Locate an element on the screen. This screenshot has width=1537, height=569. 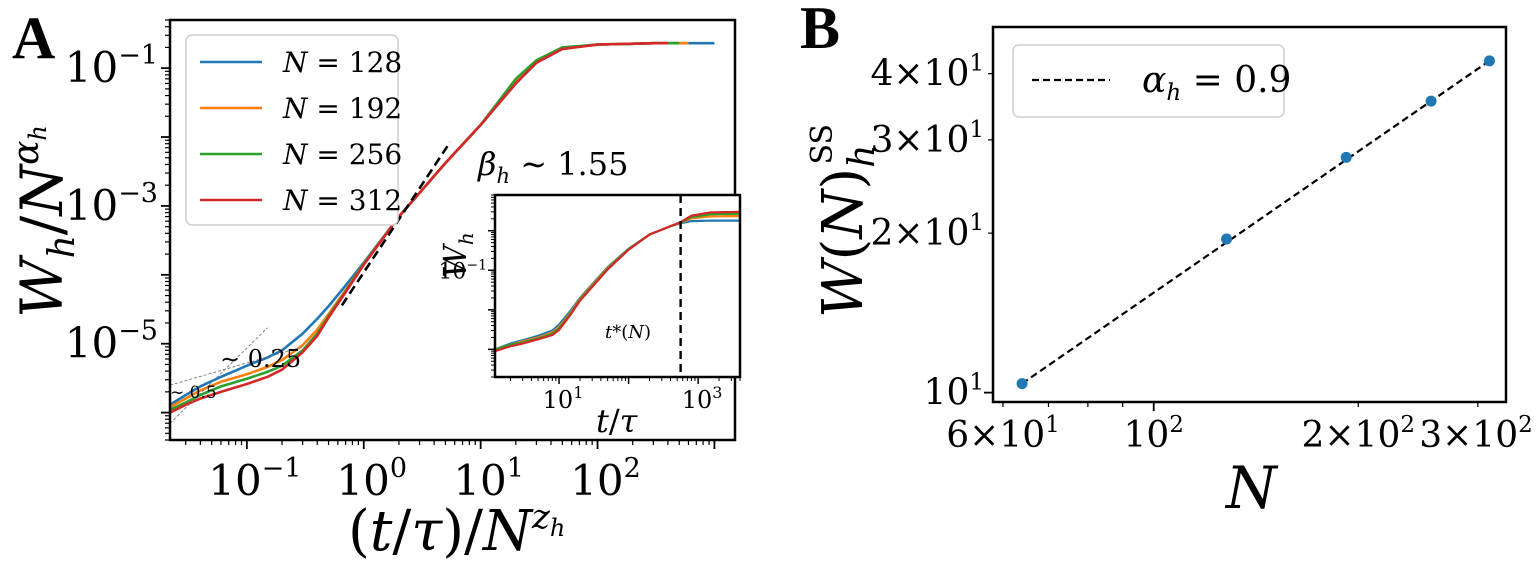
panel-a-ytick-label: 10⁻¹ is located at coordinates (111, 66).